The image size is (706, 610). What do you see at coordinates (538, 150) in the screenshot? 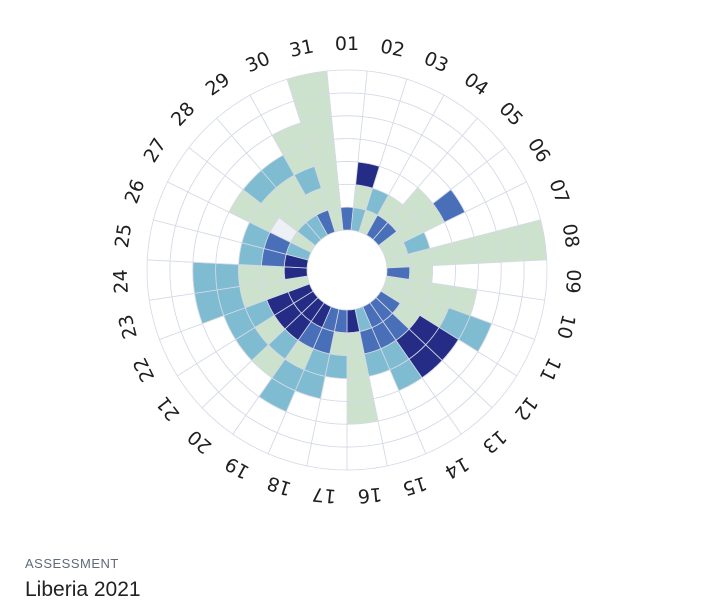
I see `day-label: 06` at bounding box center [538, 150].